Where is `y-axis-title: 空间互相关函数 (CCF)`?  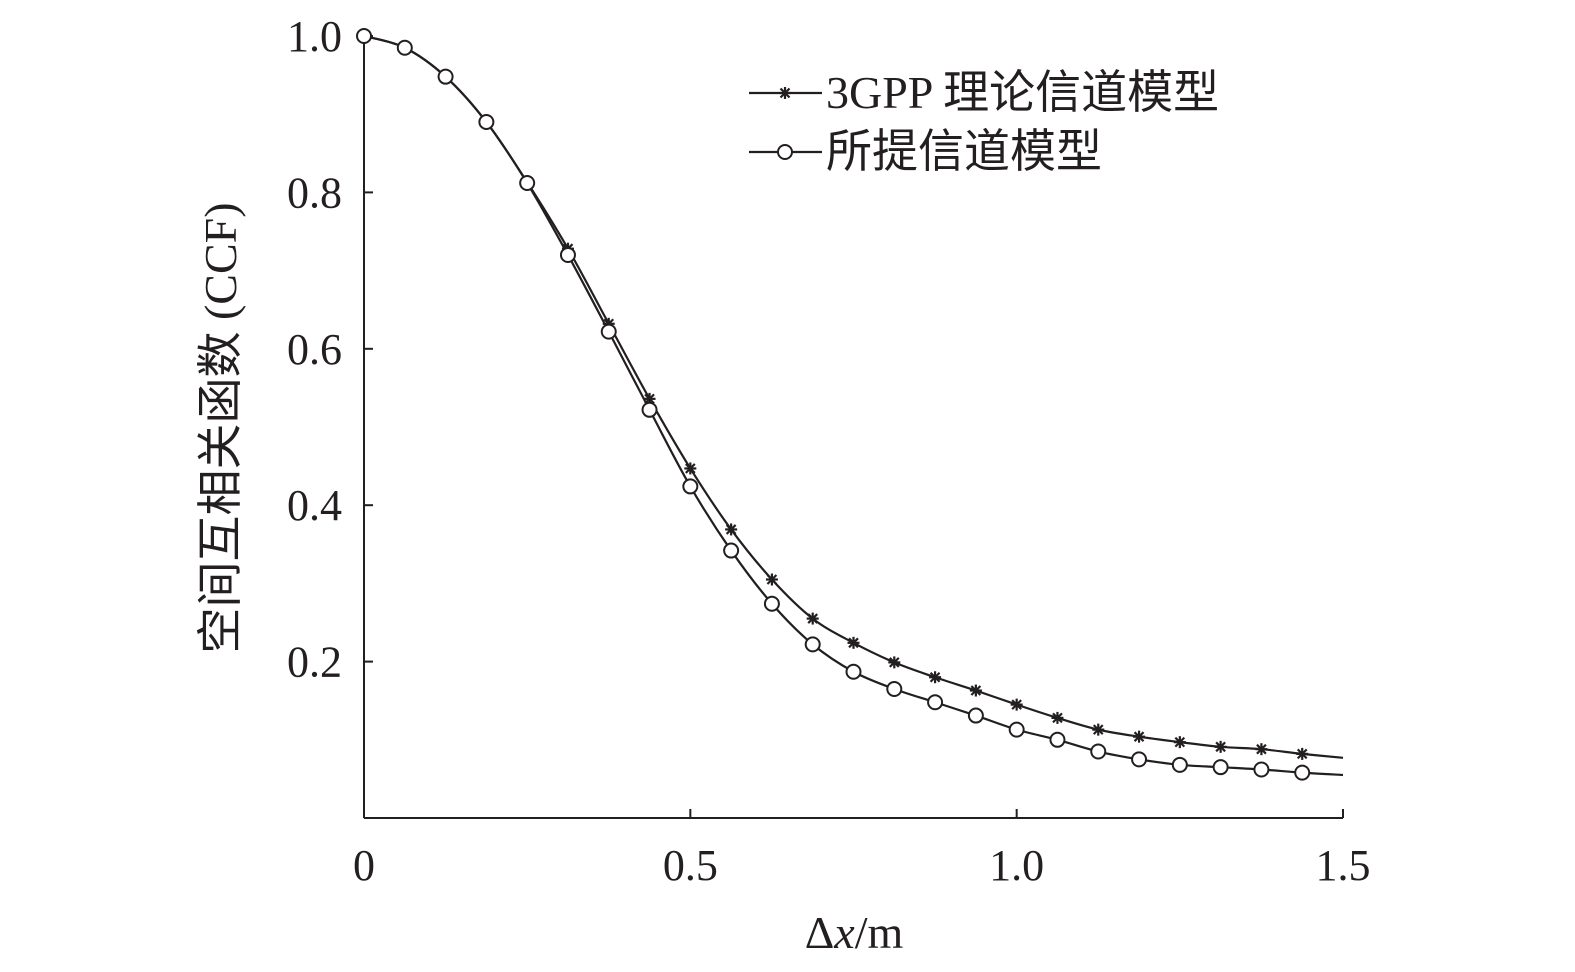
y-axis-title: 空间互相关函数 (CCF) is located at coordinates (220, 427).